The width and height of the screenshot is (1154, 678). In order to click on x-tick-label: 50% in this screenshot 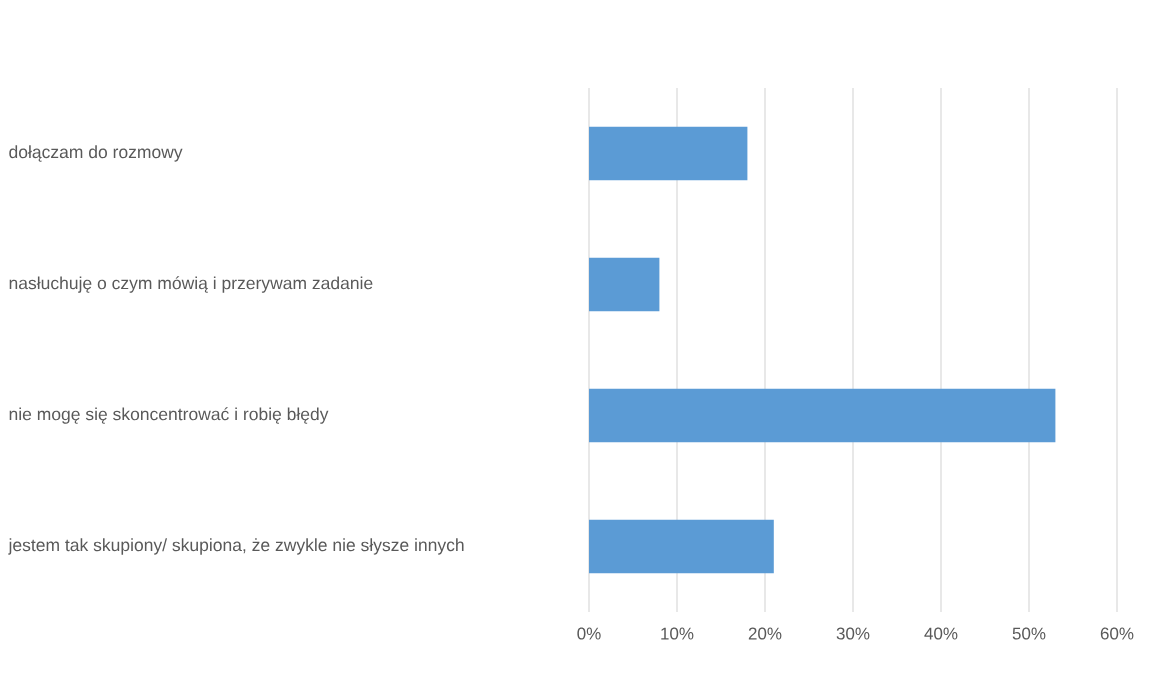, I will do `click(1029, 633)`.